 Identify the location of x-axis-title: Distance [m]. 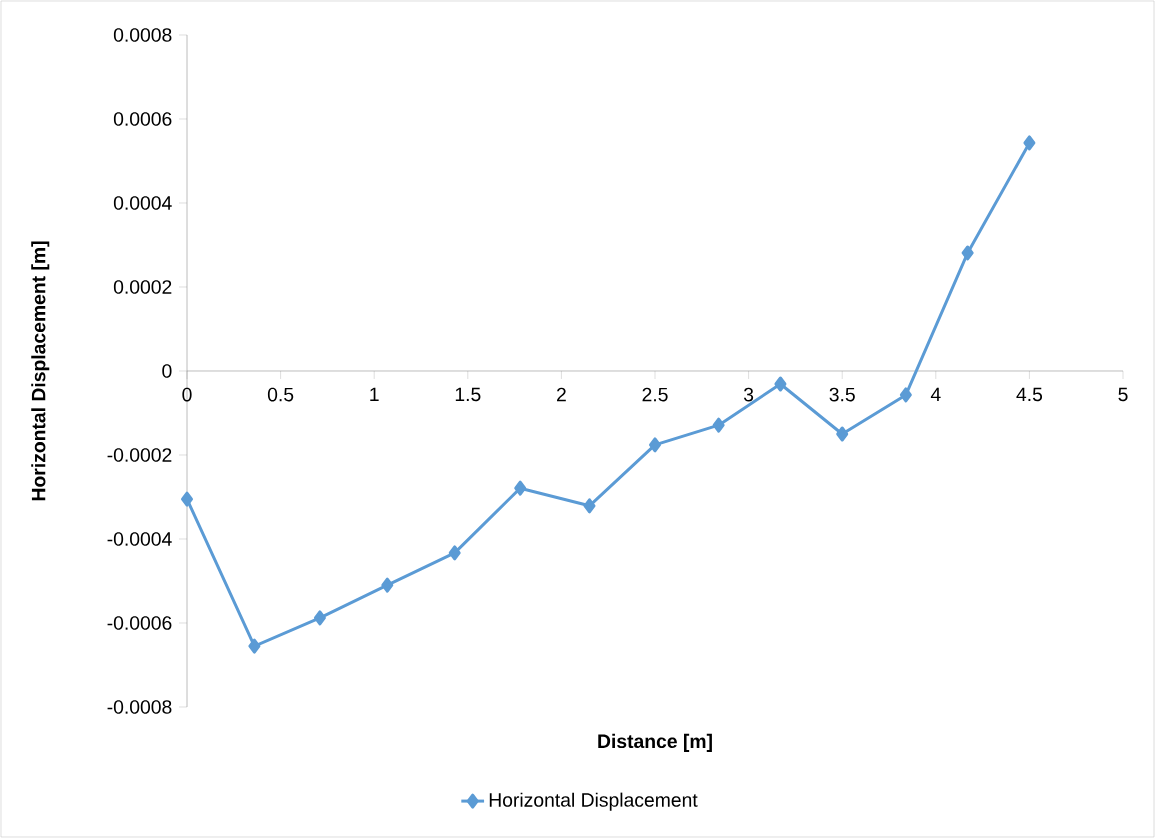
(655, 742).